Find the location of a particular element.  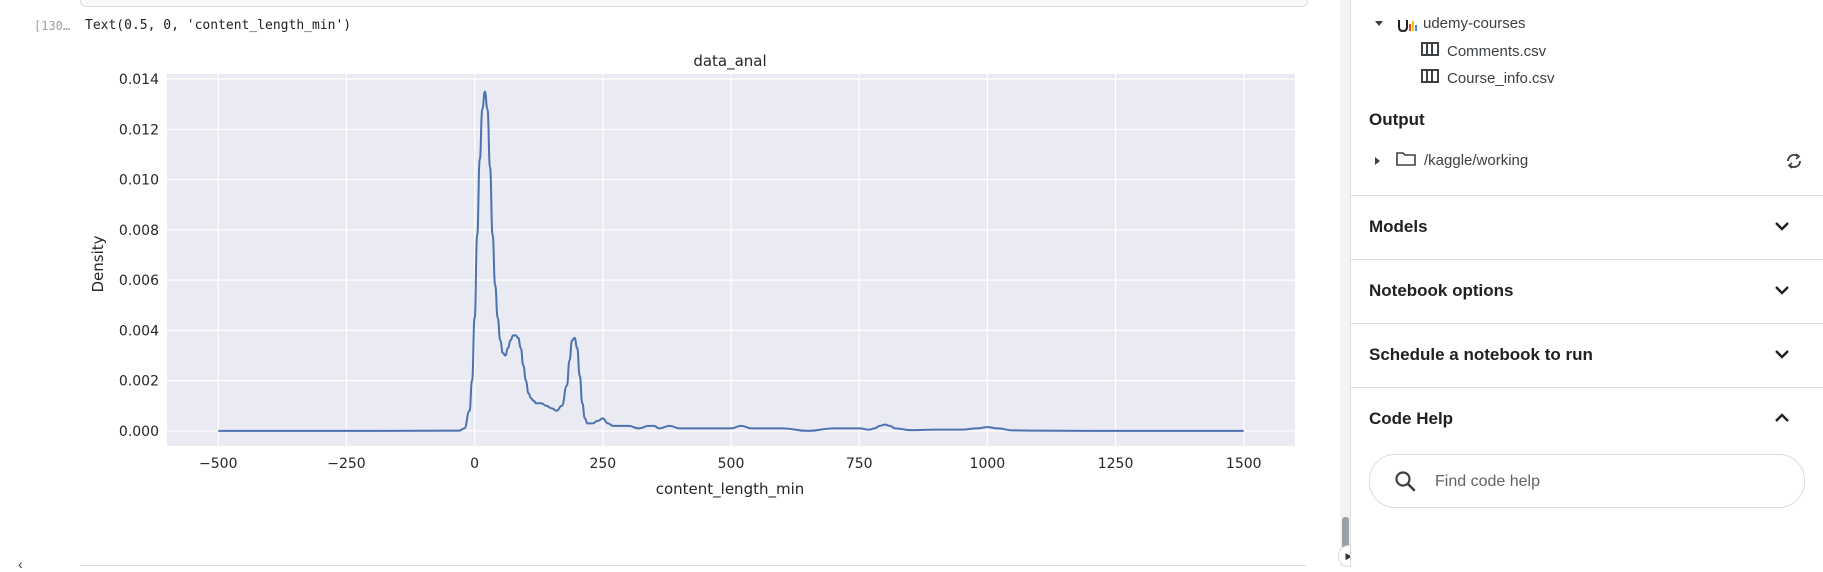

file-item-comments: Comments.csv is located at coordinates (1483, 51).